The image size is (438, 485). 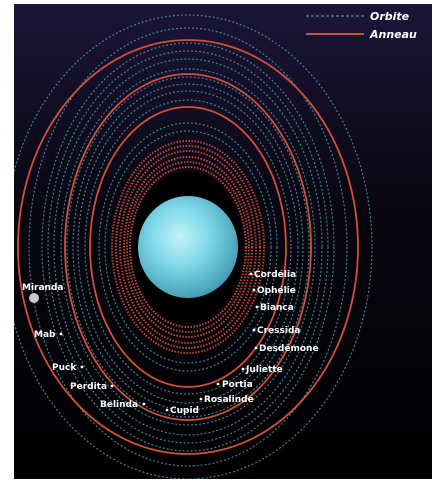 I want to click on moon-dot-ophelie, so click(x=254, y=290).